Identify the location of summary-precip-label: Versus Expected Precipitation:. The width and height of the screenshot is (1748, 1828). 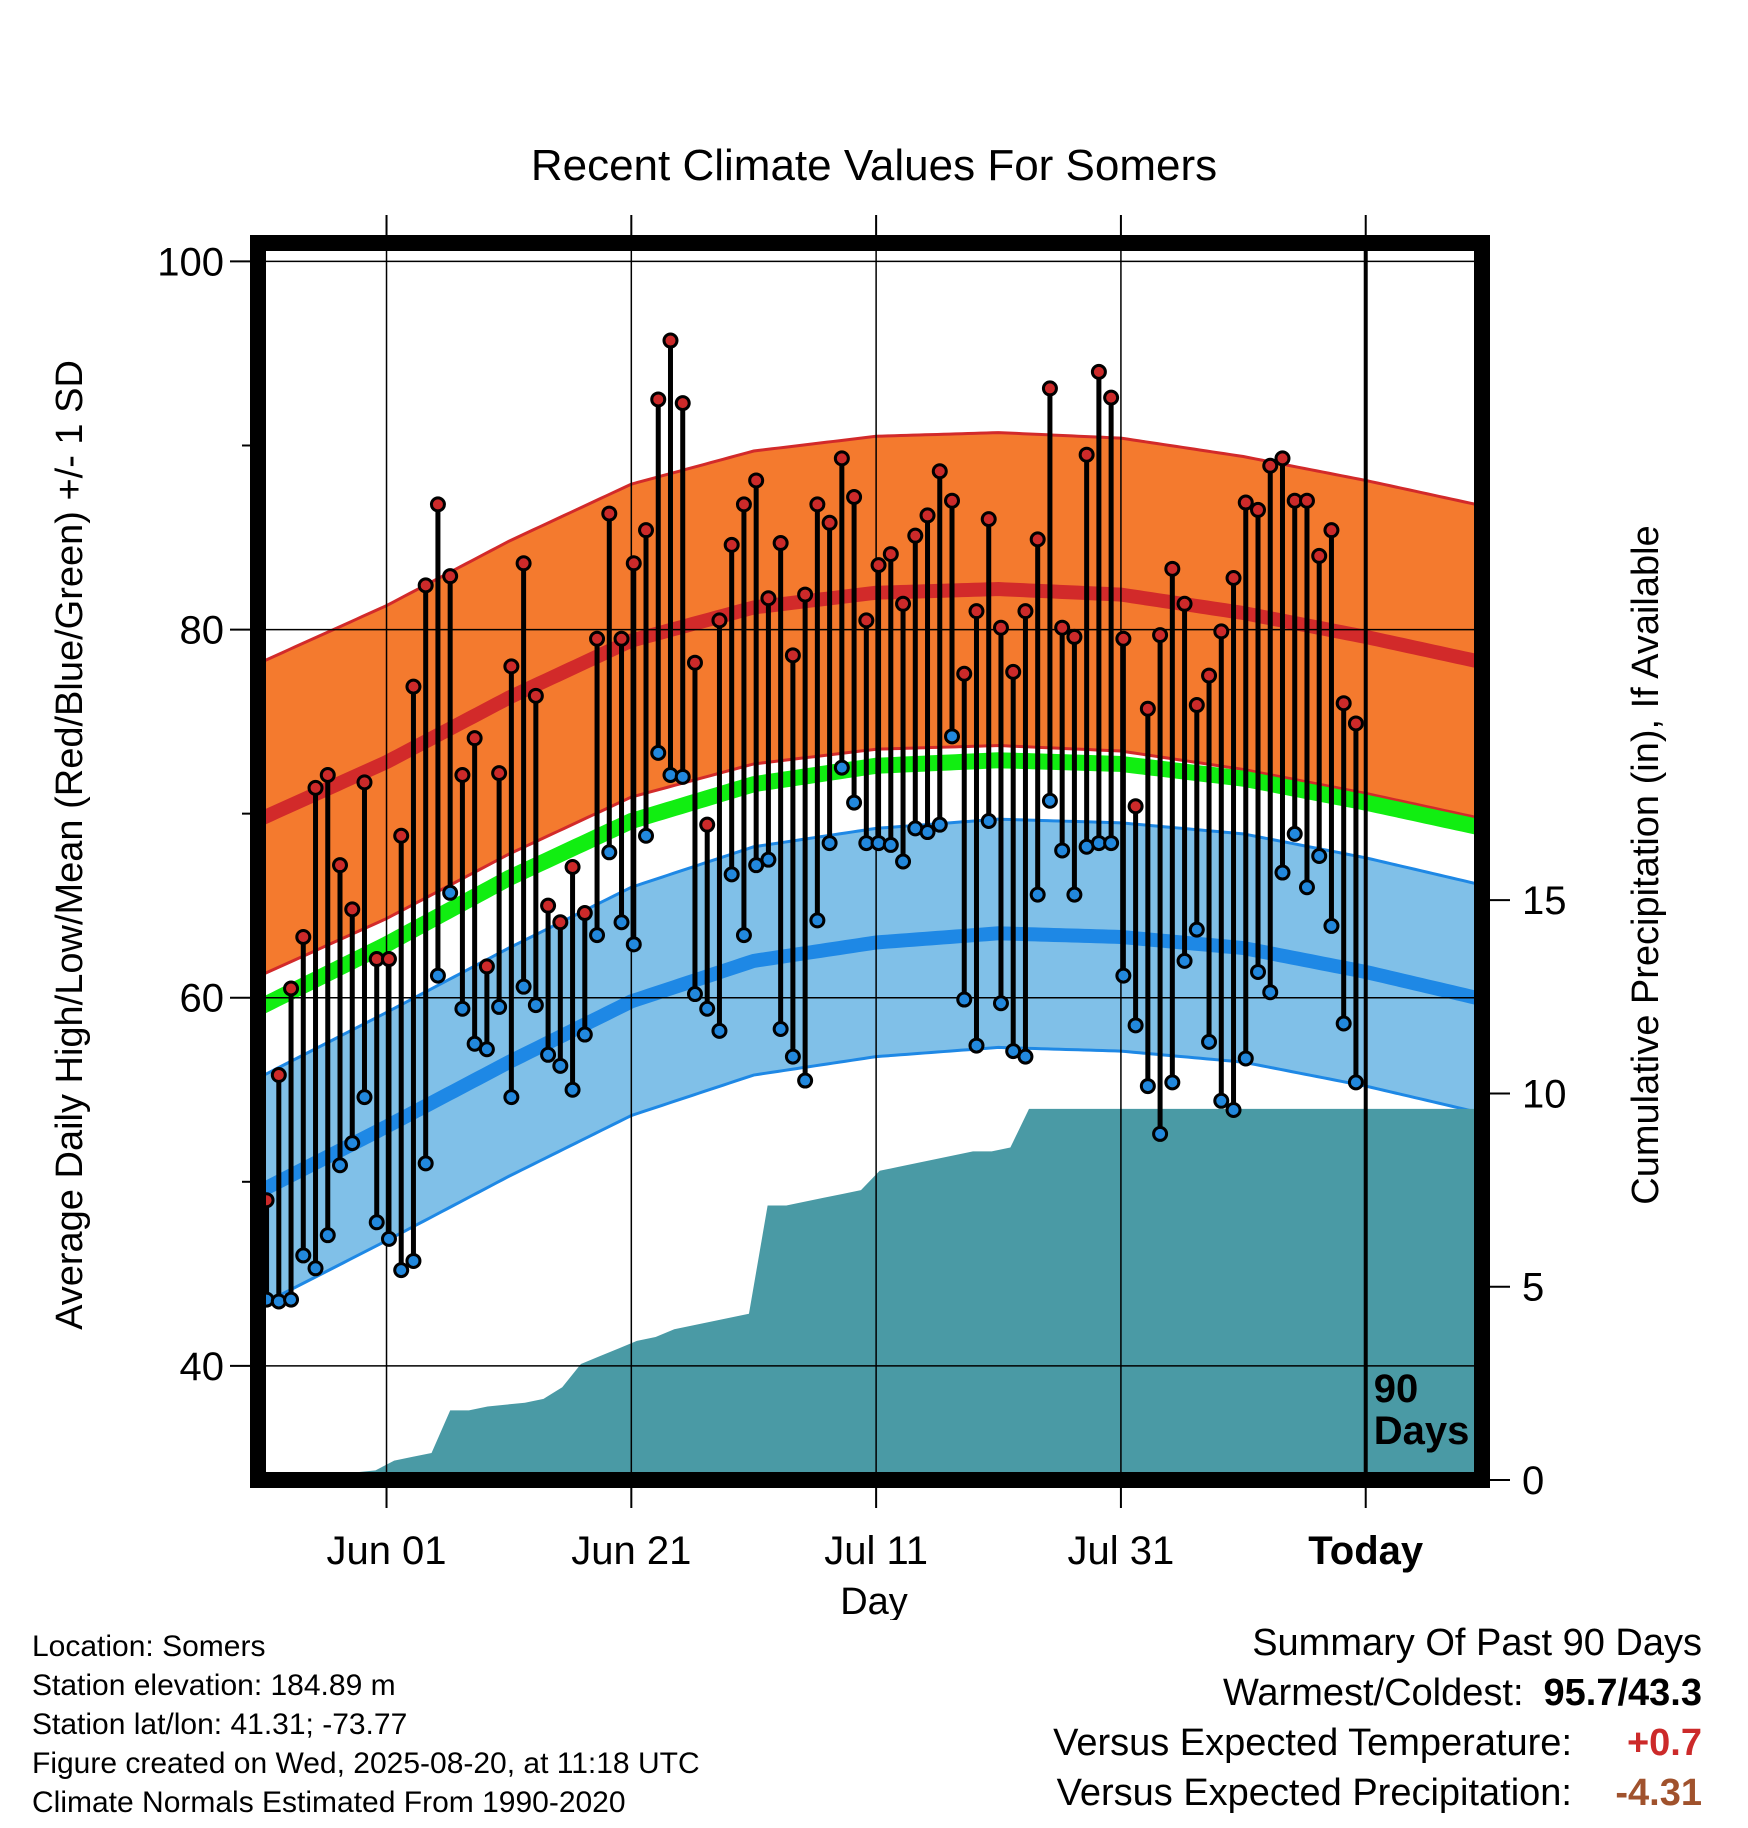
(1314, 1793).